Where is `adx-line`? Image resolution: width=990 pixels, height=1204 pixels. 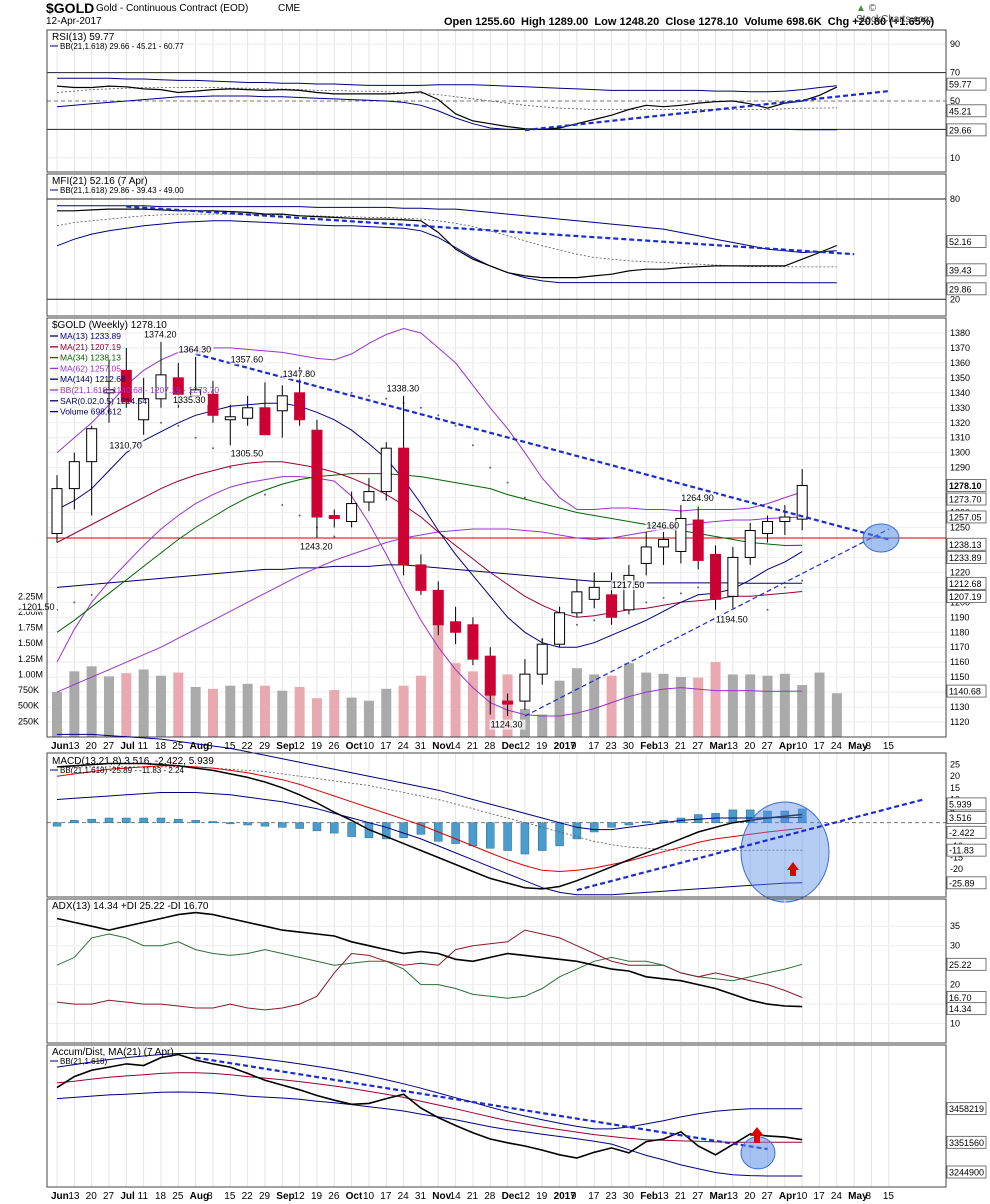
adx-line is located at coordinates (429, 959).